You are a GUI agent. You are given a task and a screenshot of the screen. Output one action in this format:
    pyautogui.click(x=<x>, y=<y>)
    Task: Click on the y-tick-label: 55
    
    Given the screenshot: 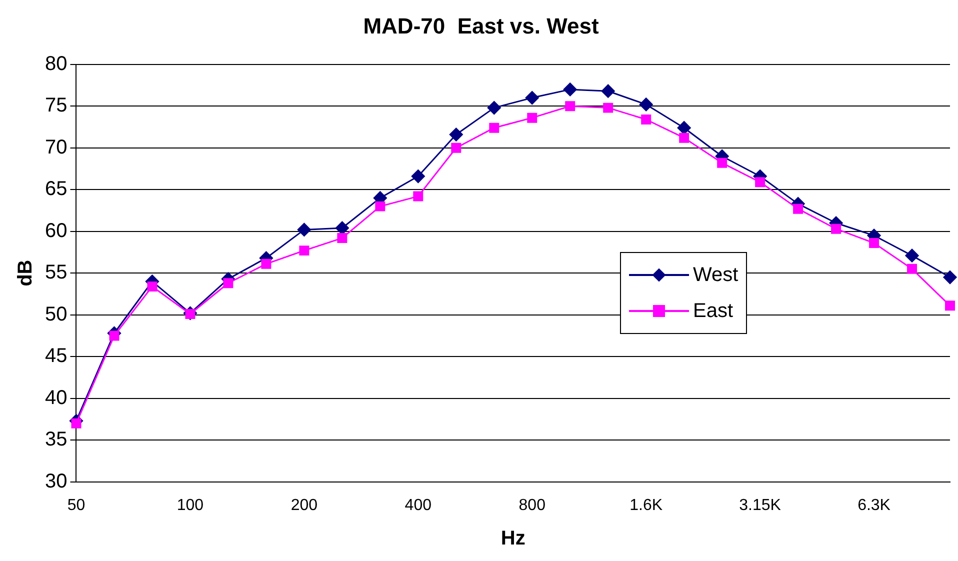 What is the action you would take?
    pyautogui.click(x=56, y=273)
    